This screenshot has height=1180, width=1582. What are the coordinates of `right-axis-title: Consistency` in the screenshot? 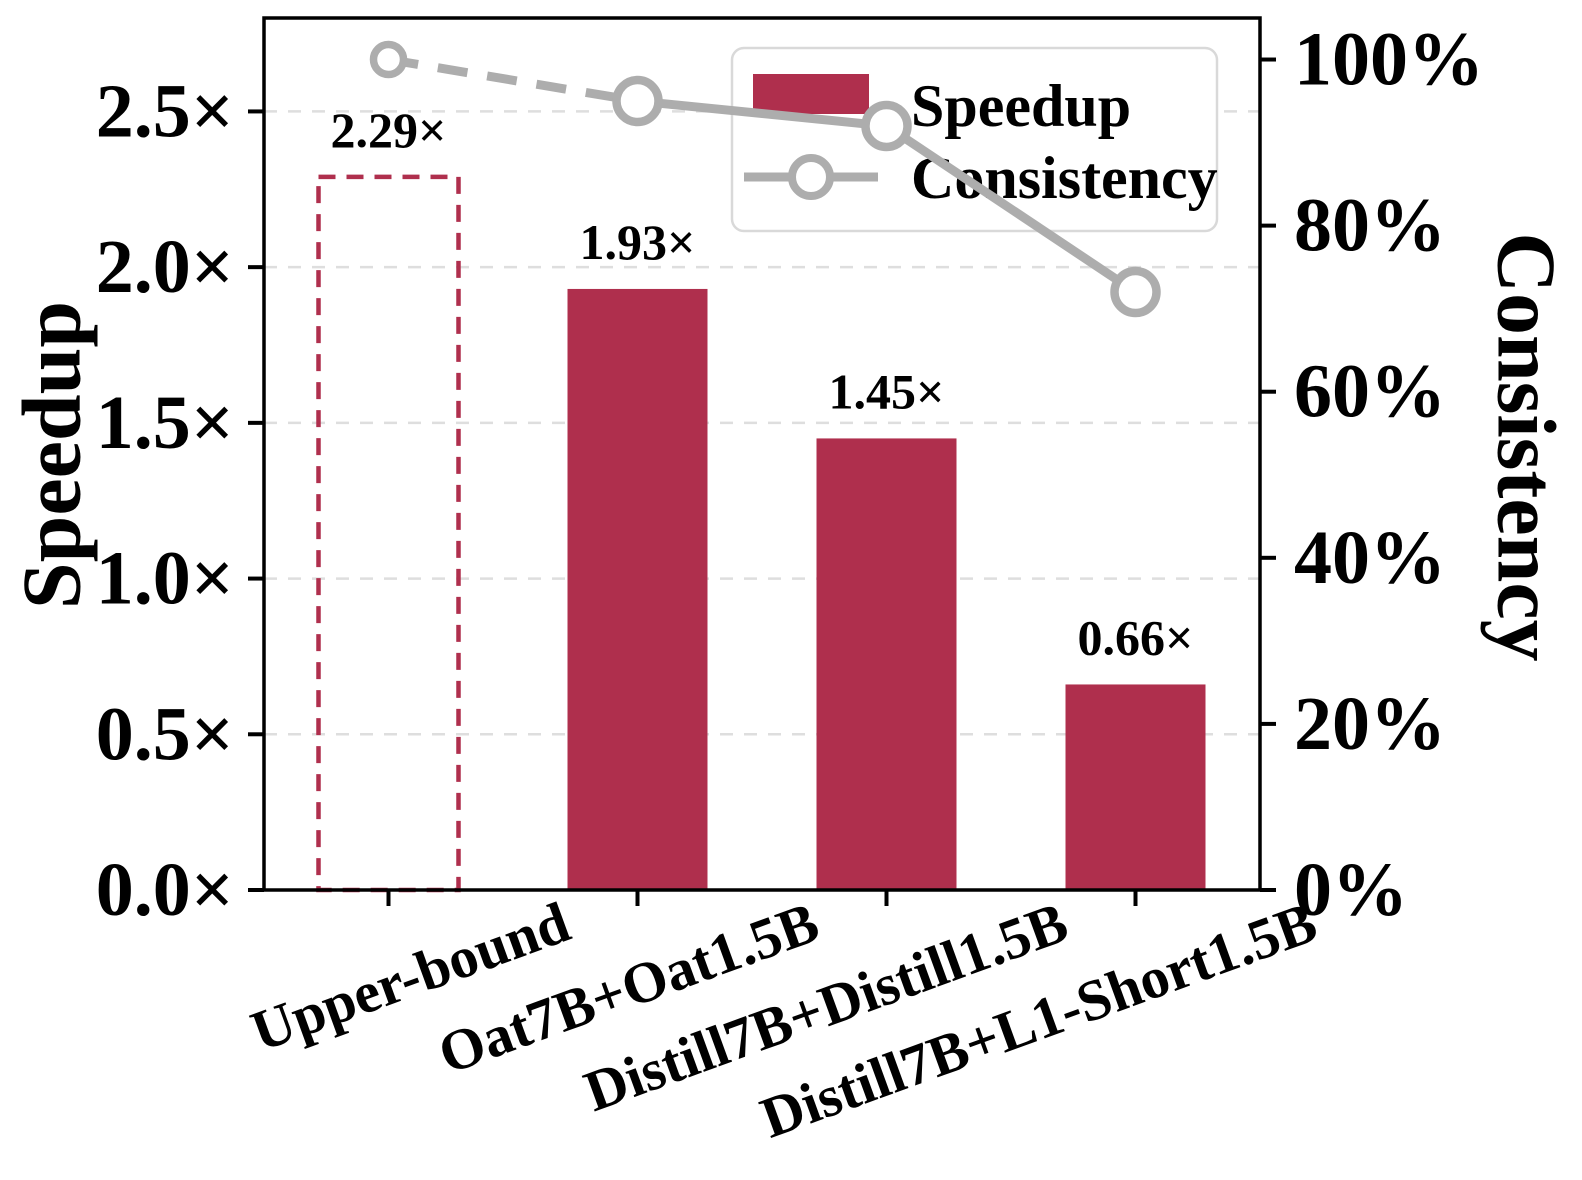 It's located at (1526, 446).